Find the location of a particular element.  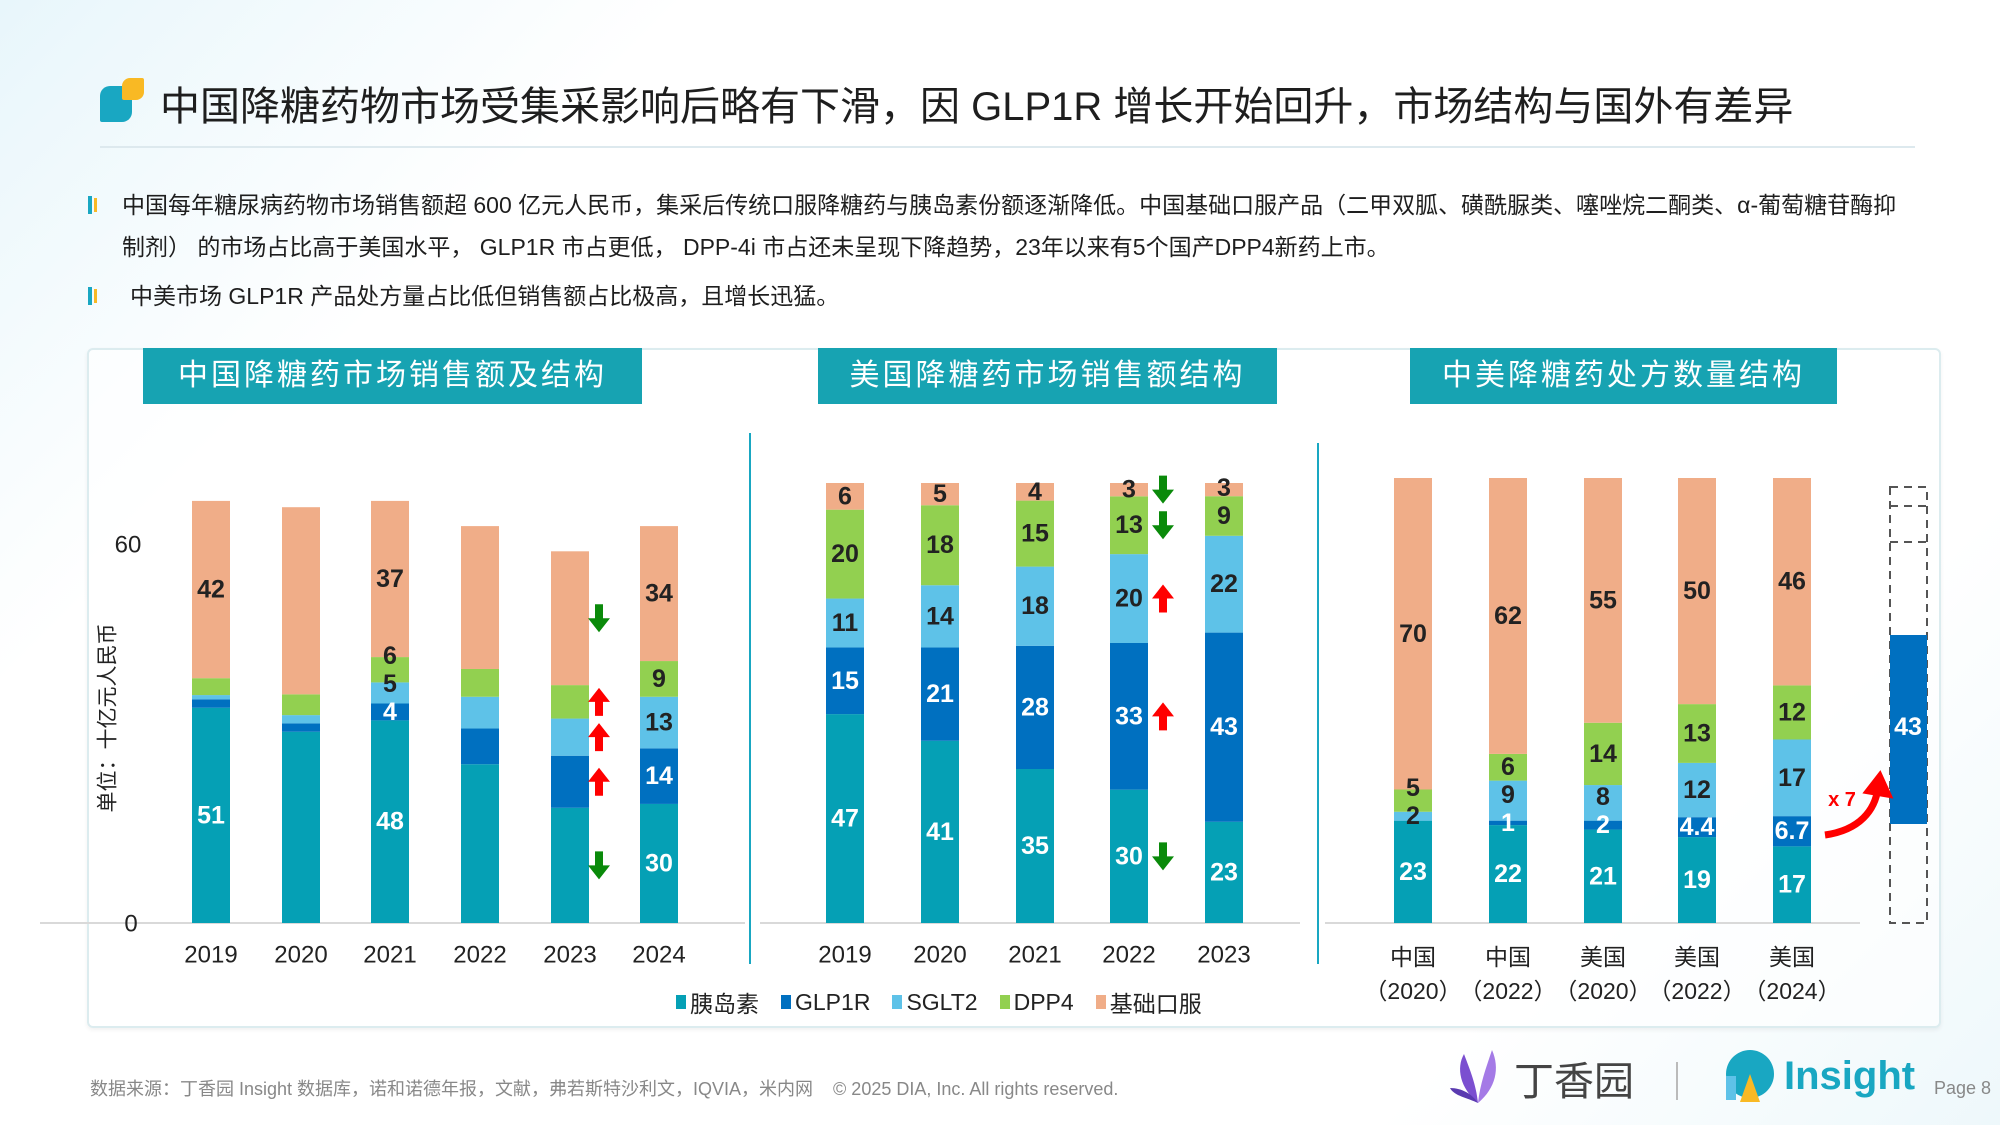

data-label: 17 is located at coordinates (1792, 778).